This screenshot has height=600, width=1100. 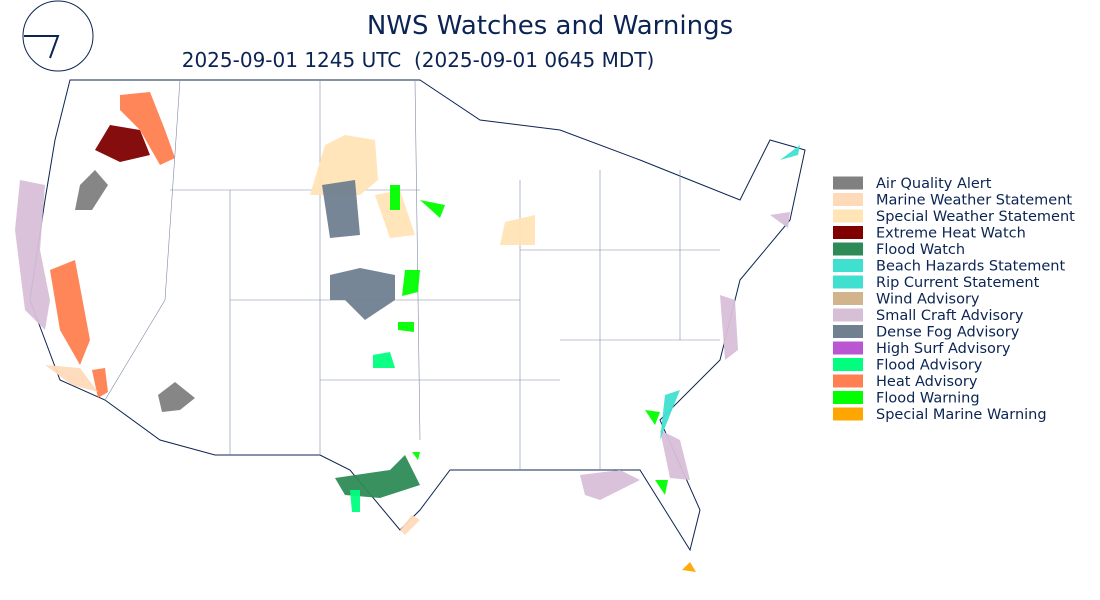 I want to click on legend-label: Flood Warning, so click(x=928, y=399).